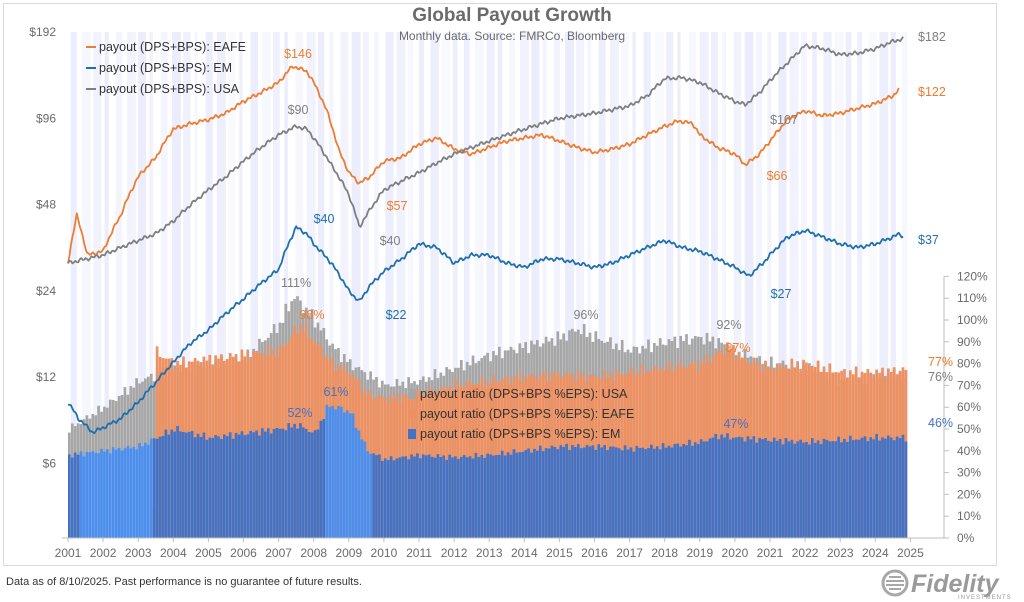 The height and width of the screenshot is (602, 1024). Describe the element at coordinates (397, 206) in the screenshot. I see `annotation-eafe: $57` at that location.